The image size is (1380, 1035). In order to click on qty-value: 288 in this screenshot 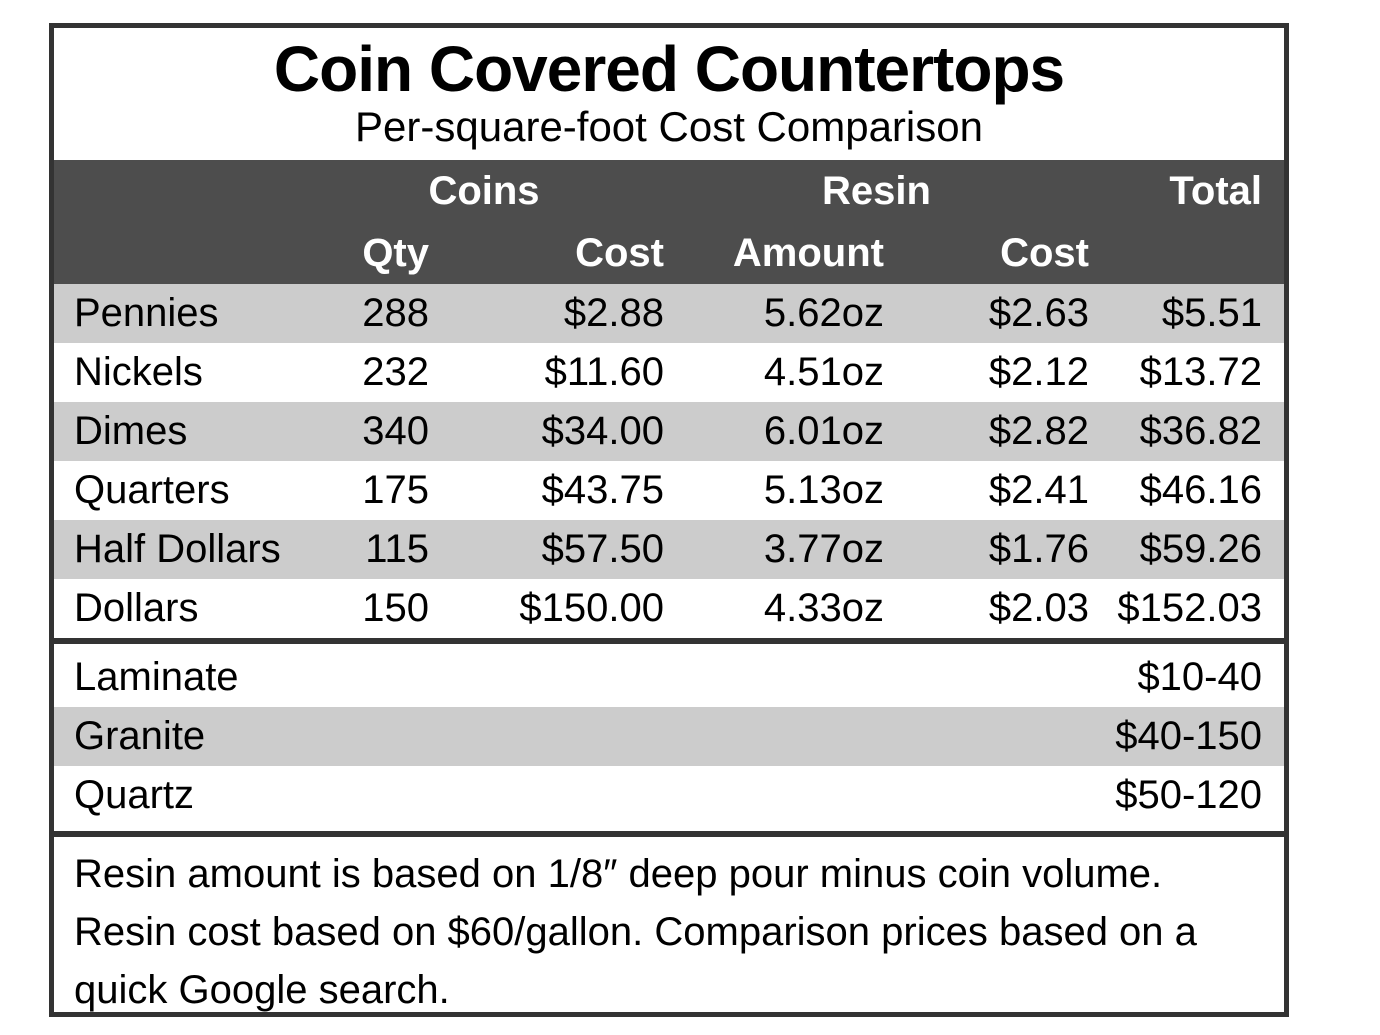, I will do `click(366, 313)`.